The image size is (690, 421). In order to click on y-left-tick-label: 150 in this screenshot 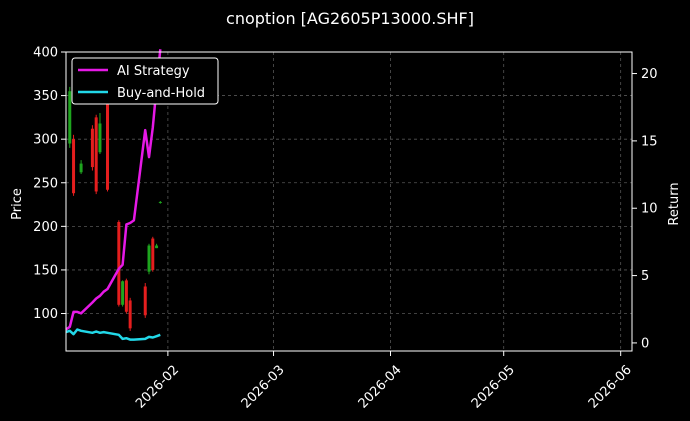, I will do `click(45, 270)`.